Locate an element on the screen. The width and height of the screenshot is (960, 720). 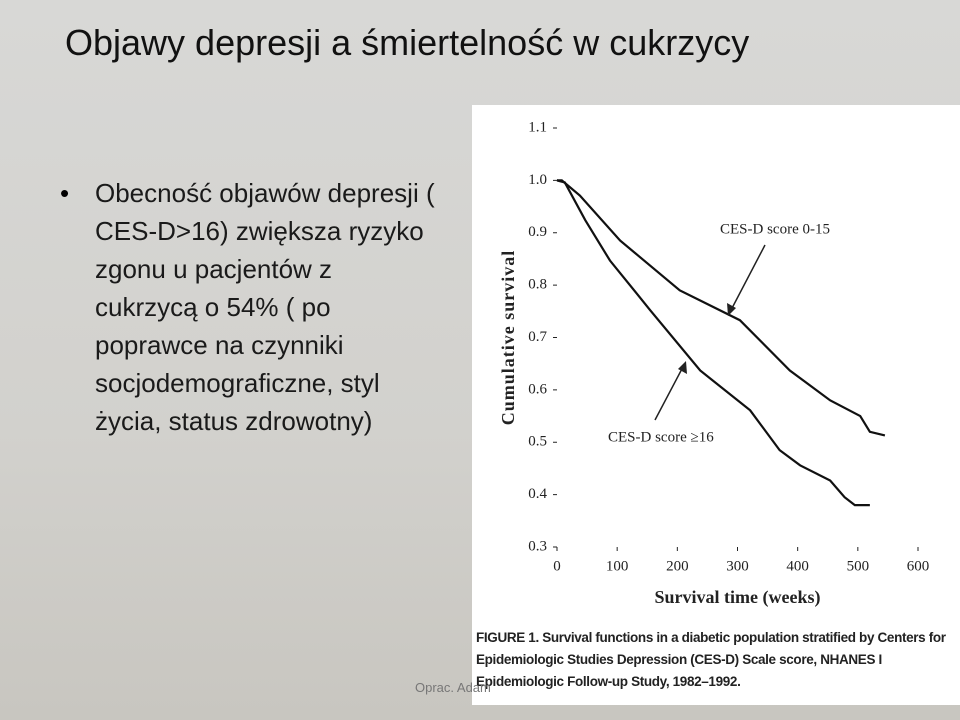
y-tick-label: 0.5 is located at coordinates (537, 442).